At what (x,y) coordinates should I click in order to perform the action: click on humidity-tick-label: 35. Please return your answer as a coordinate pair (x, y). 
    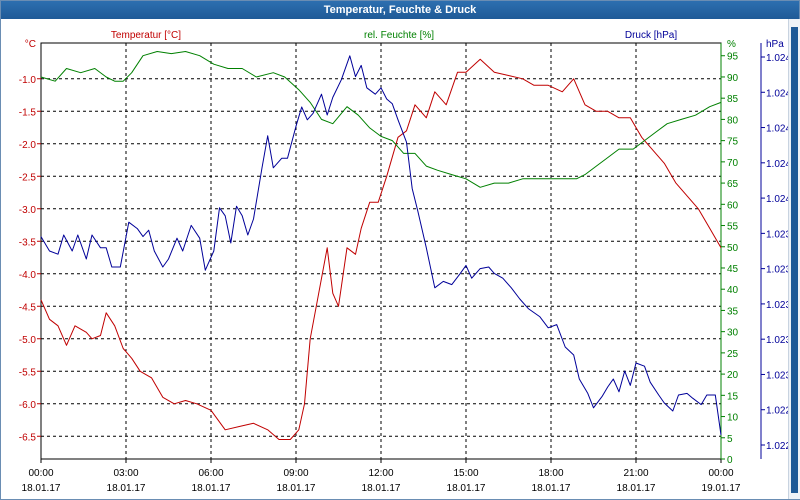
    Looking at the image, I should click on (733, 311).